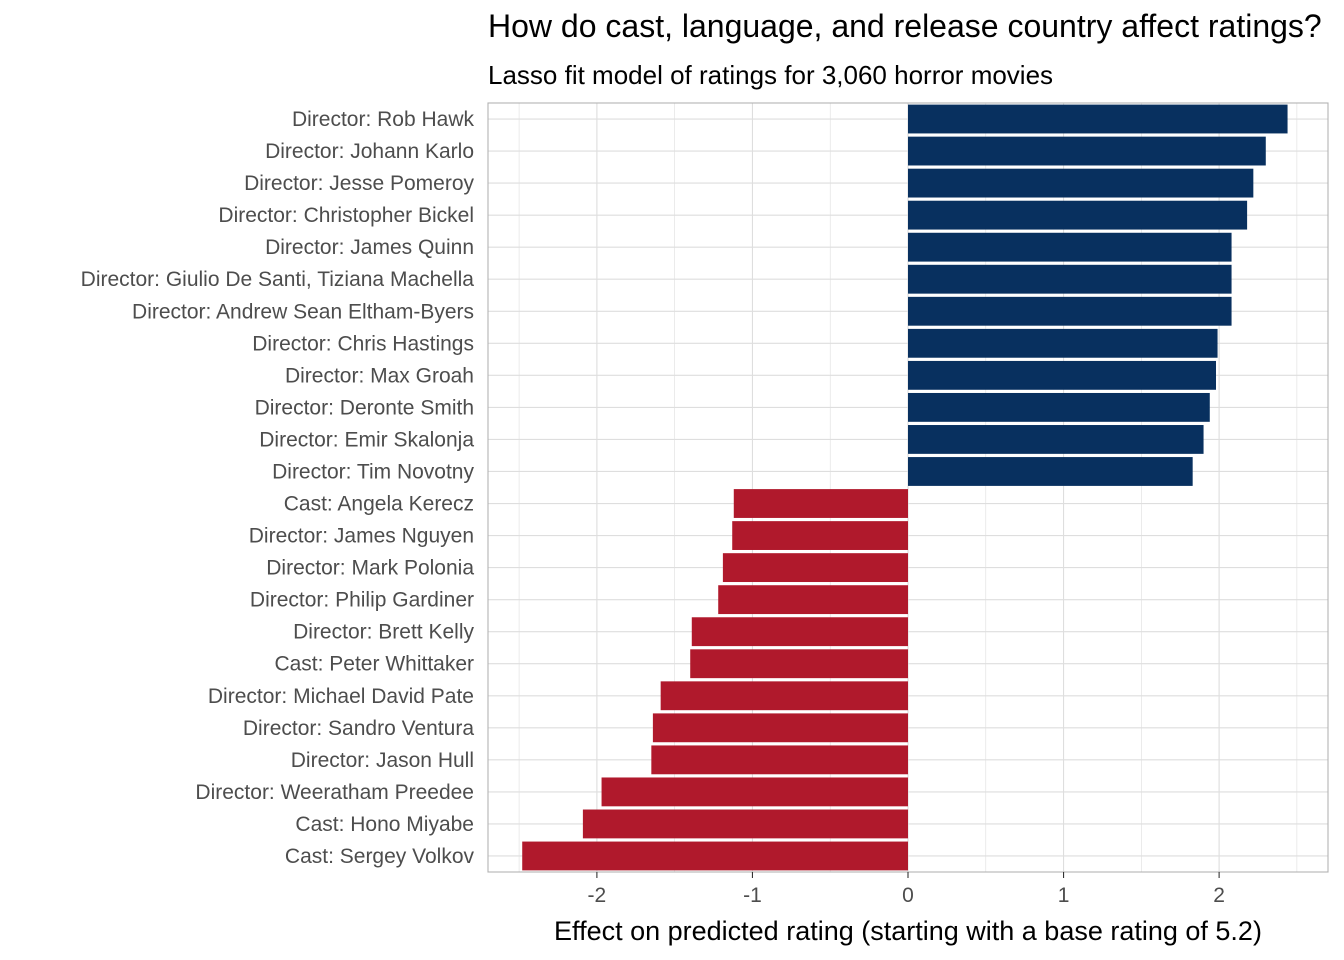 This screenshot has width=1344, height=960. Describe the element at coordinates (369, 247) in the screenshot. I see `y-tick-label: Director: James Quinn` at that location.